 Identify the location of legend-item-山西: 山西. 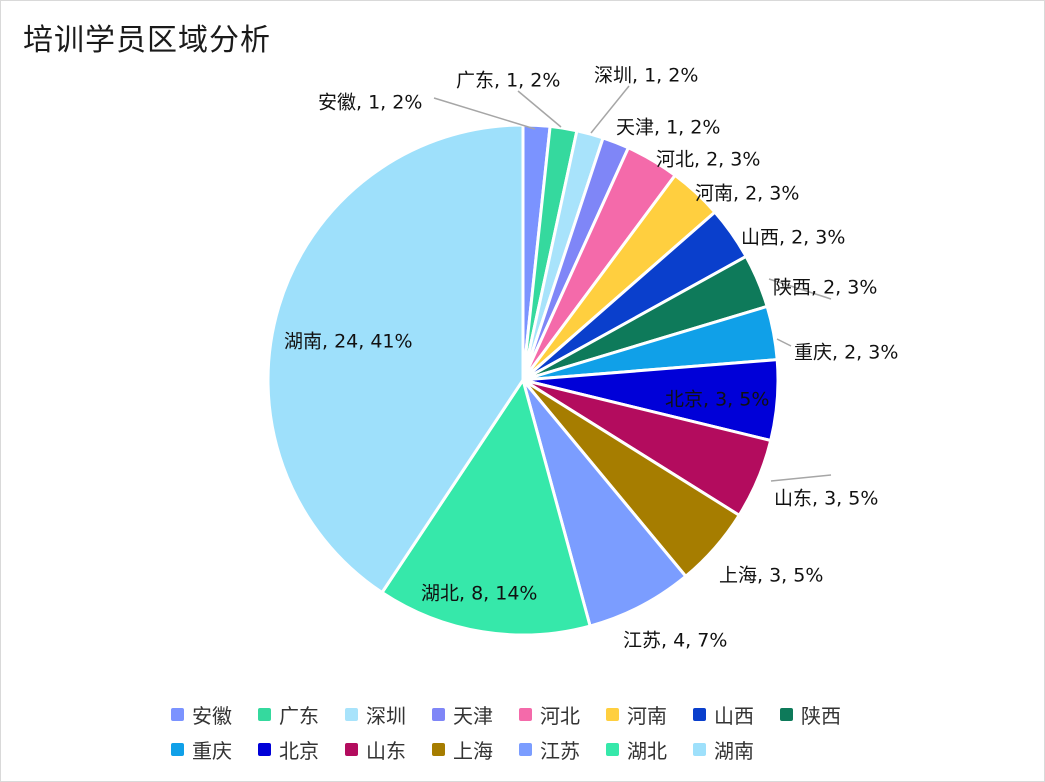
(723, 714).